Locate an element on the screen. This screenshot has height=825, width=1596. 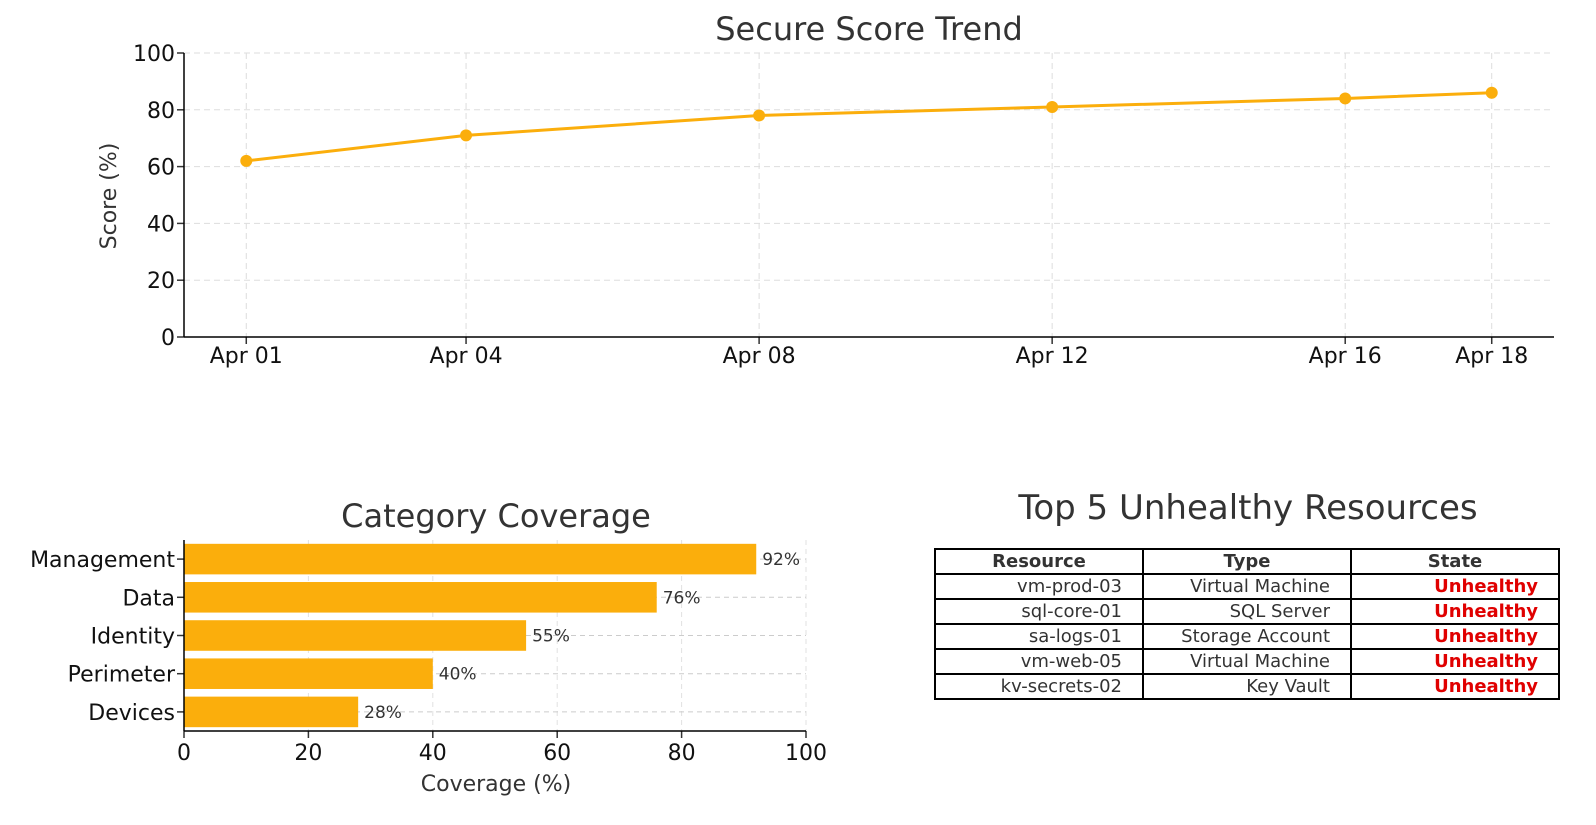
bar-chart-x-ticks: 0 20 40 60 80 100 is located at coordinates (502, 753).